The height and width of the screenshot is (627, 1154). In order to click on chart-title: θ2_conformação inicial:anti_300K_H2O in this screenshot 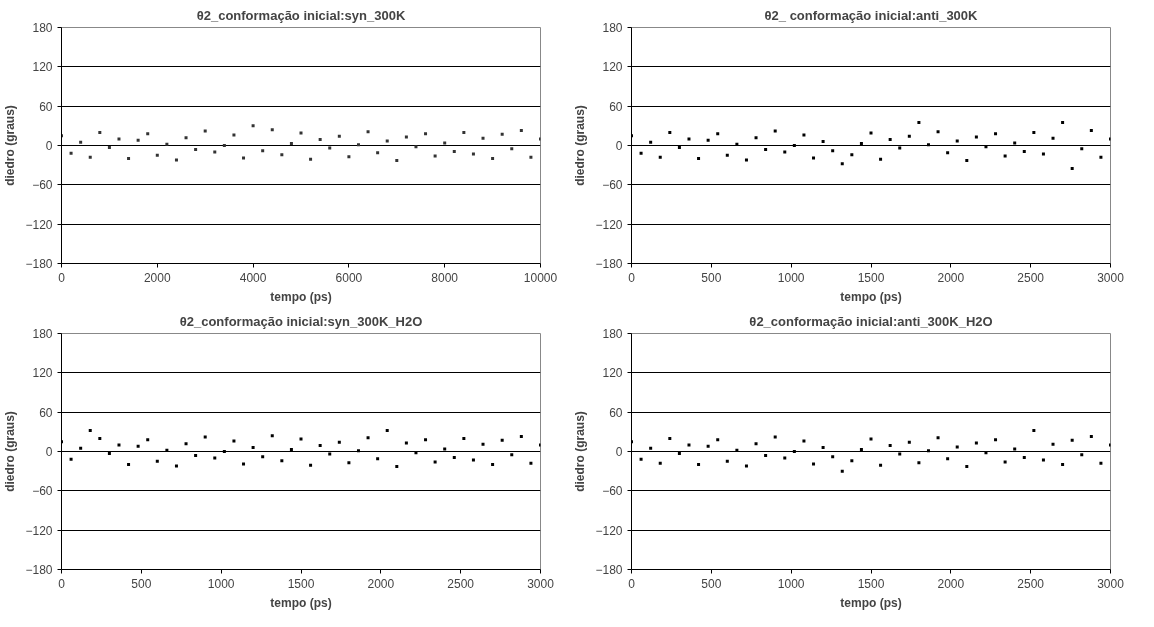, I will do `click(871, 321)`.